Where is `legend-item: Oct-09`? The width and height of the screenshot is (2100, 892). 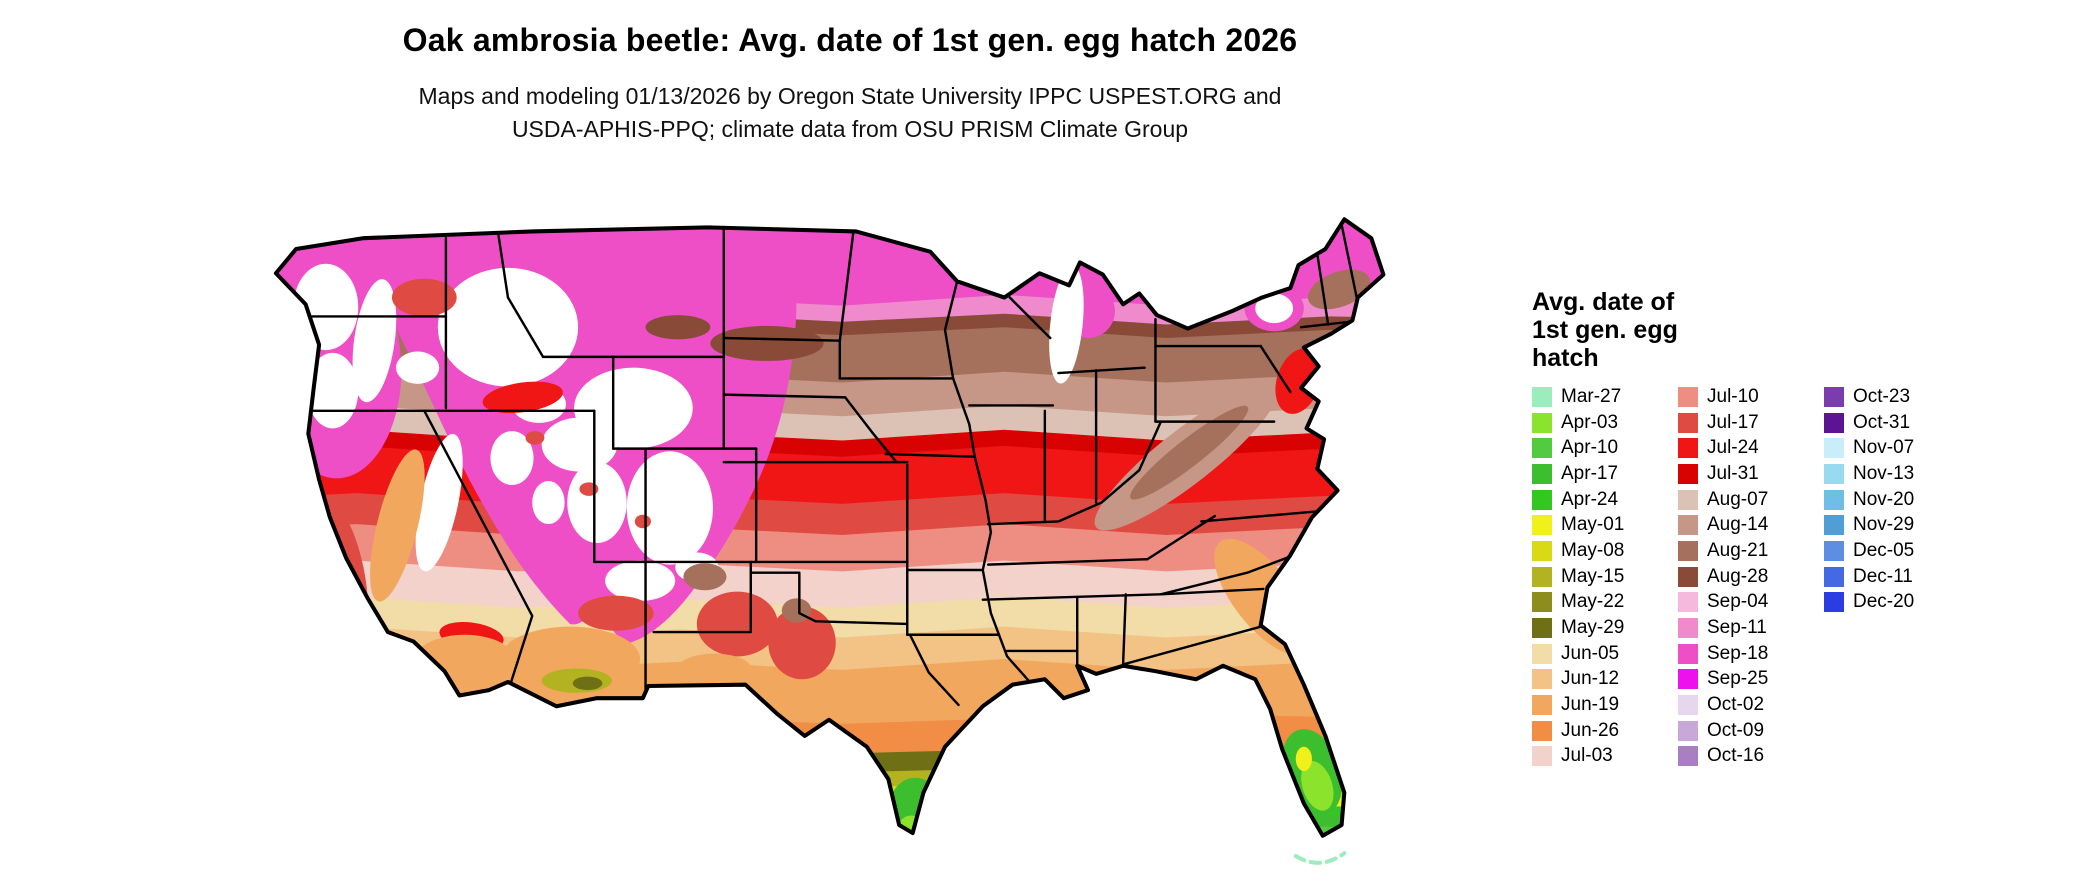 legend-item: Oct-09 is located at coordinates (1743, 731).